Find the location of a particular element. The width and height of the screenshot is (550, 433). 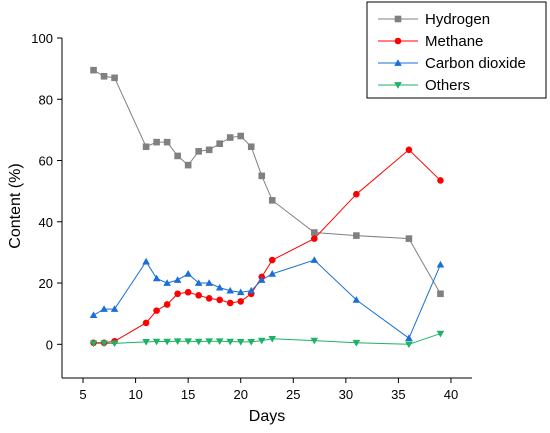

x-tick-label: 5 is located at coordinates (82, 394).